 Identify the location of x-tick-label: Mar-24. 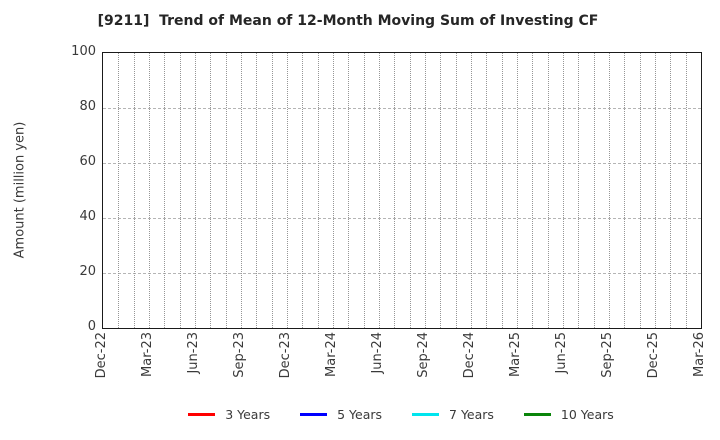
(331, 354).